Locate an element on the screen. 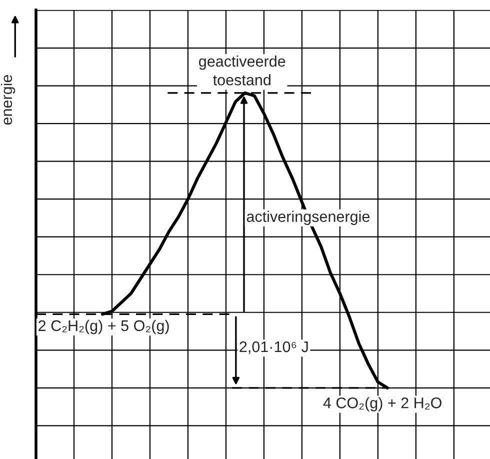  y-axis-title: energie is located at coordinates (8, 99).